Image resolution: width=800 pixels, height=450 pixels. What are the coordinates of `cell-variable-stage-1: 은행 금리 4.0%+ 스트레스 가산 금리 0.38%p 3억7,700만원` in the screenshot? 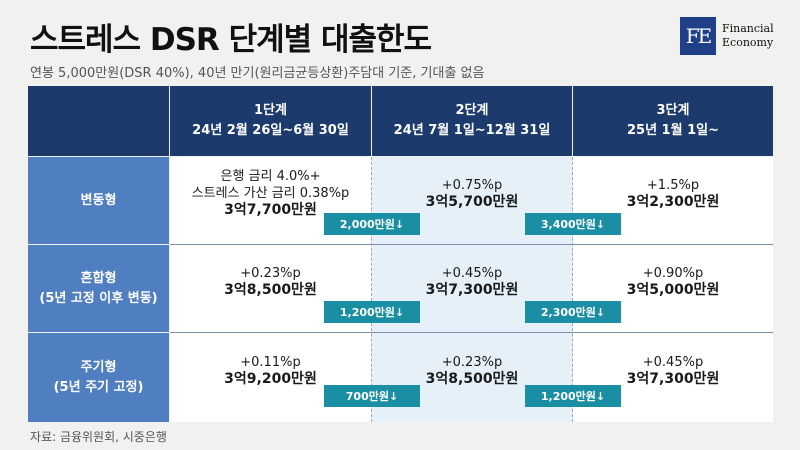 It's located at (270, 200).